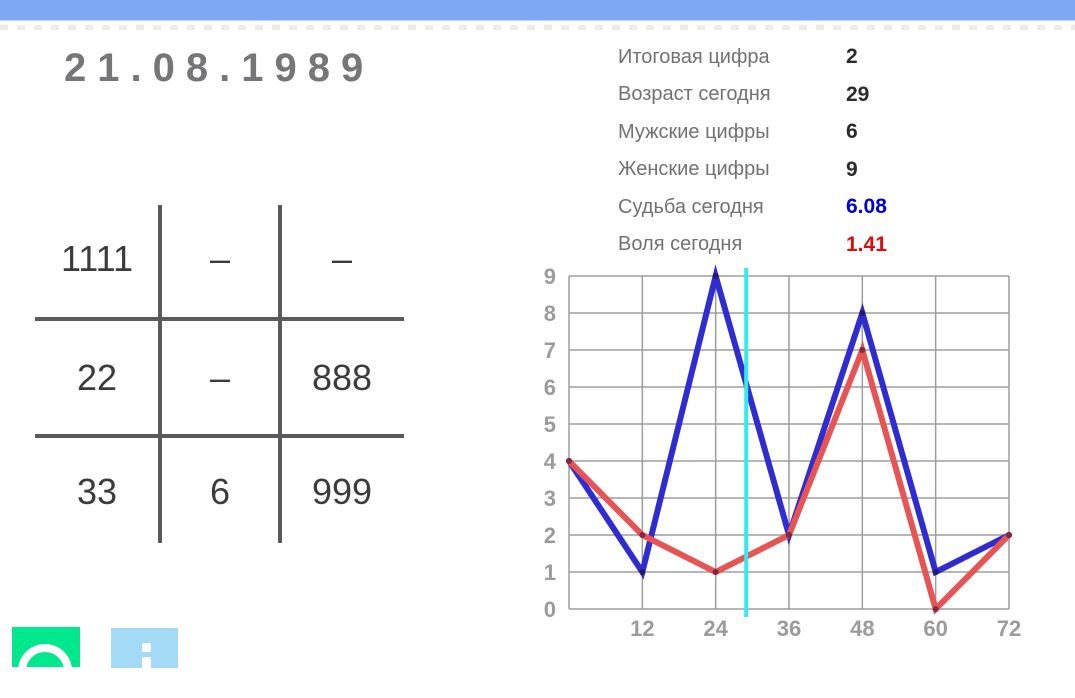 The width and height of the screenshot is (1075, 698). I want to click on stat-value: 9, so click(852, 169).